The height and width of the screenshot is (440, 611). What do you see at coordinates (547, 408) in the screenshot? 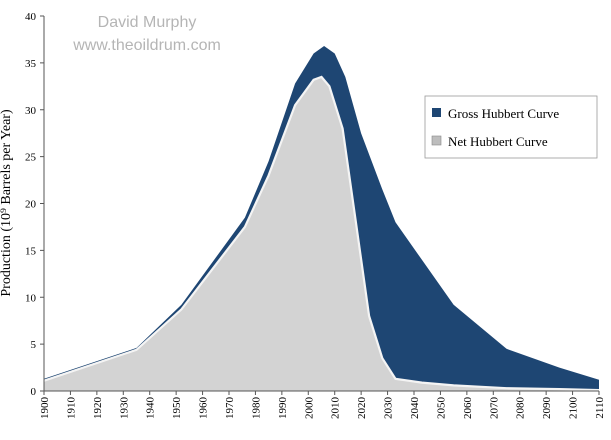
I see `x-tick-label: 2090` at bounding box center [547, 408].